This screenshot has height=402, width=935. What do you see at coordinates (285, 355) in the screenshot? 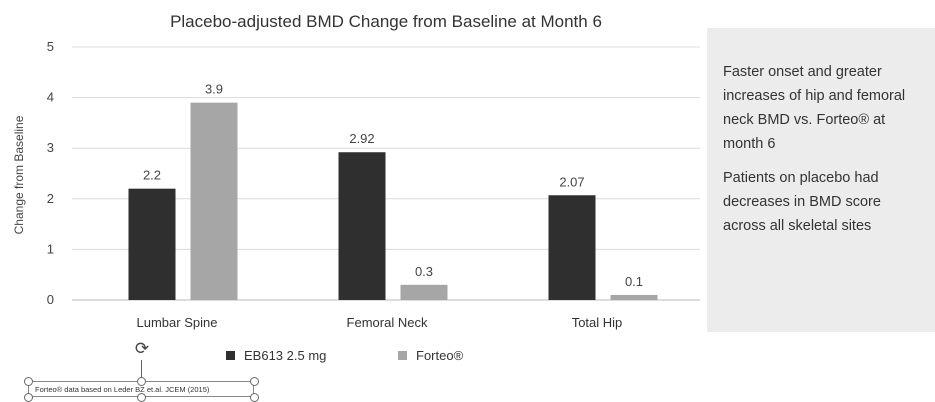
I see `legend-label: EB613 2.5 mg` at bounding box center [285, 355].